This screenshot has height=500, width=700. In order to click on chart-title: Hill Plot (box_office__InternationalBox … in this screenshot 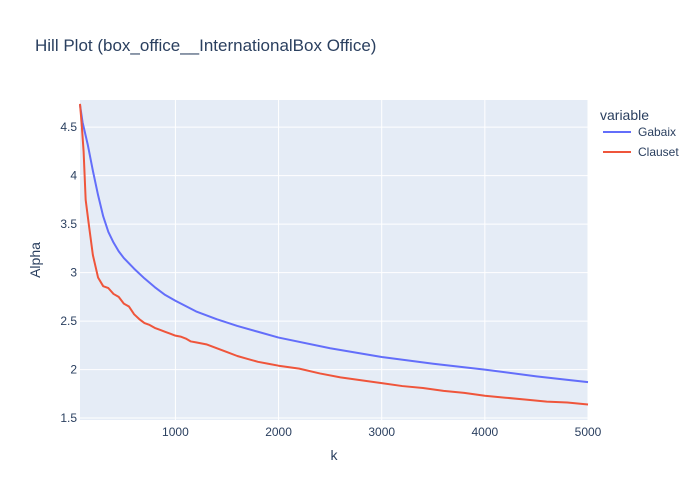, I will do `click(205, 45)`.